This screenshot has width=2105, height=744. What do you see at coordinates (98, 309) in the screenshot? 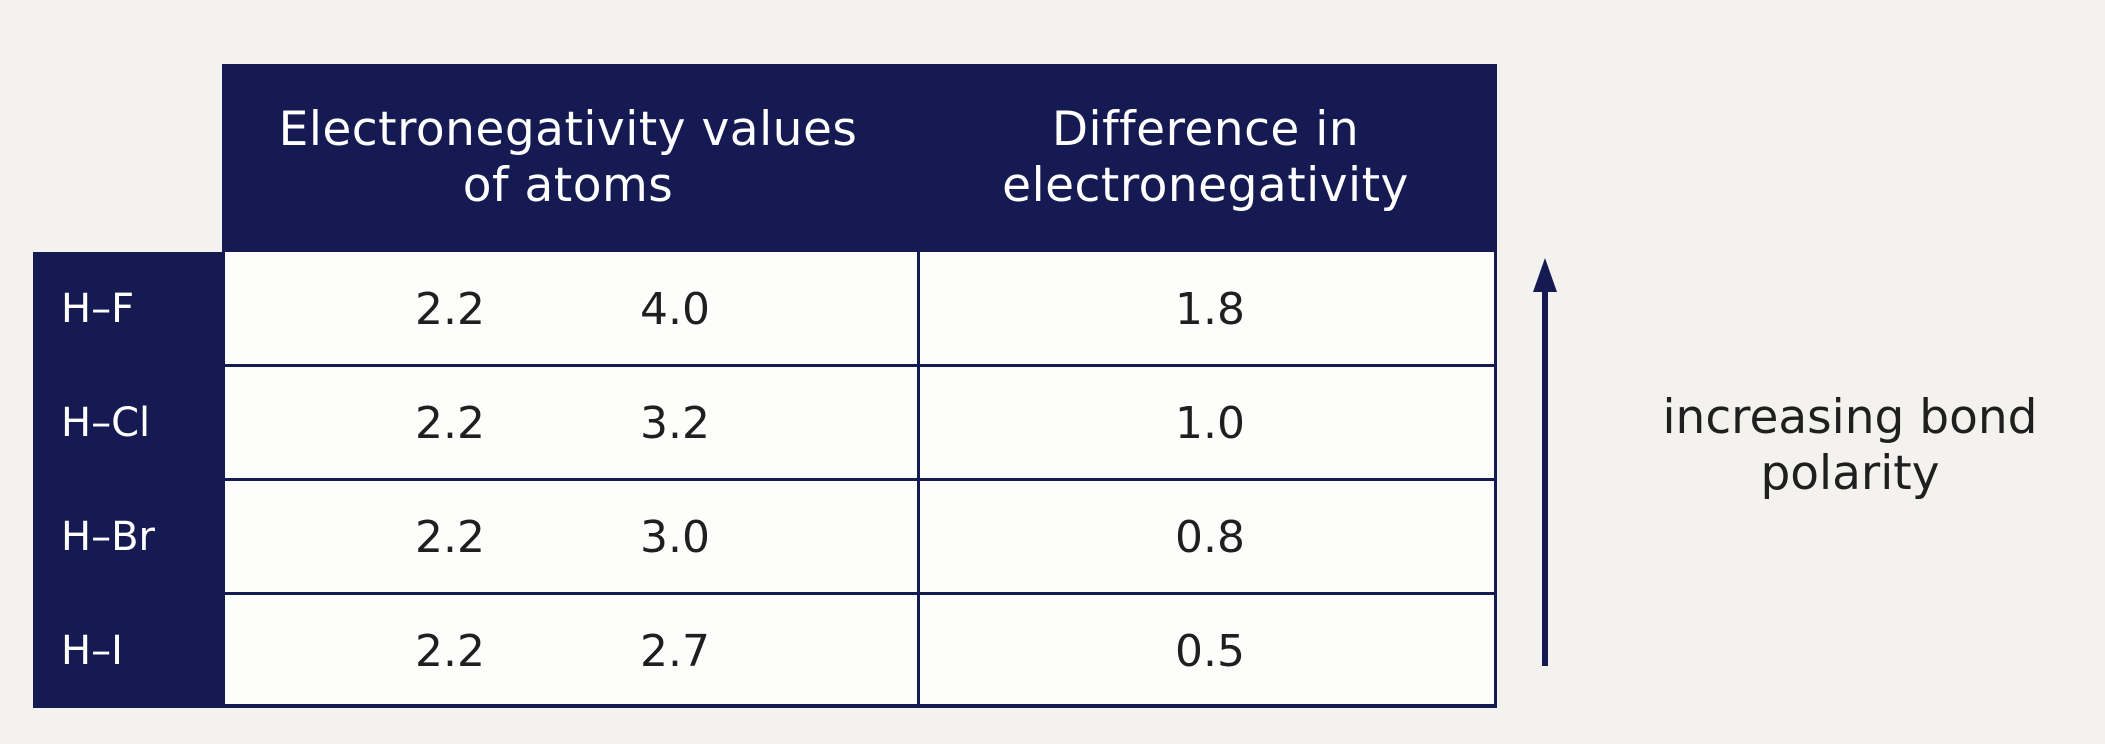
I see `row-label-hf: H–F` at bounding box center [98, 309].